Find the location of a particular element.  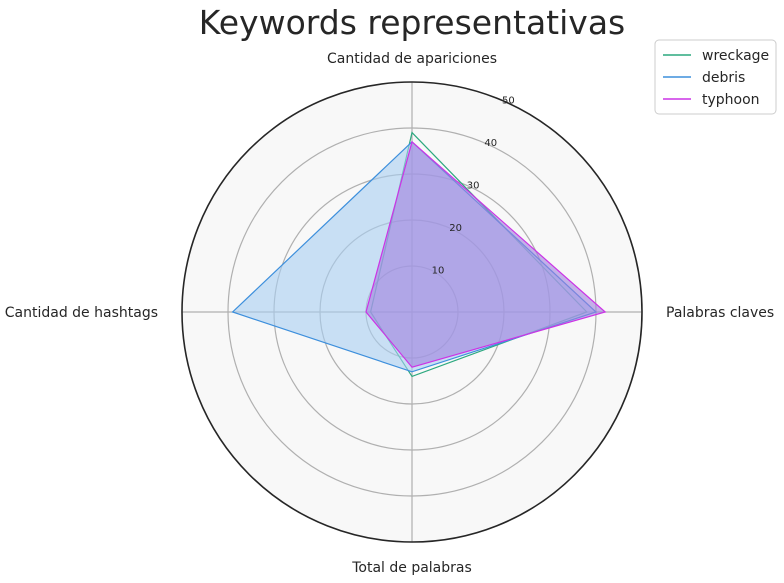

axis-label: Cantidad de apariciones is located at coordinates (412, 59).